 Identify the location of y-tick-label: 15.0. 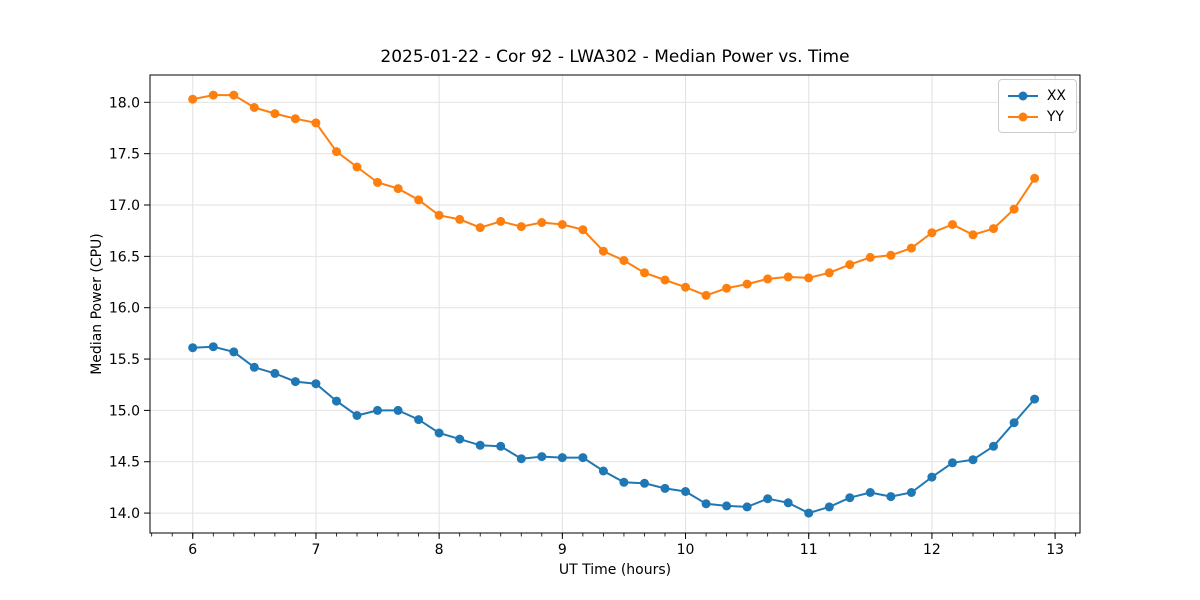
(124, 411).